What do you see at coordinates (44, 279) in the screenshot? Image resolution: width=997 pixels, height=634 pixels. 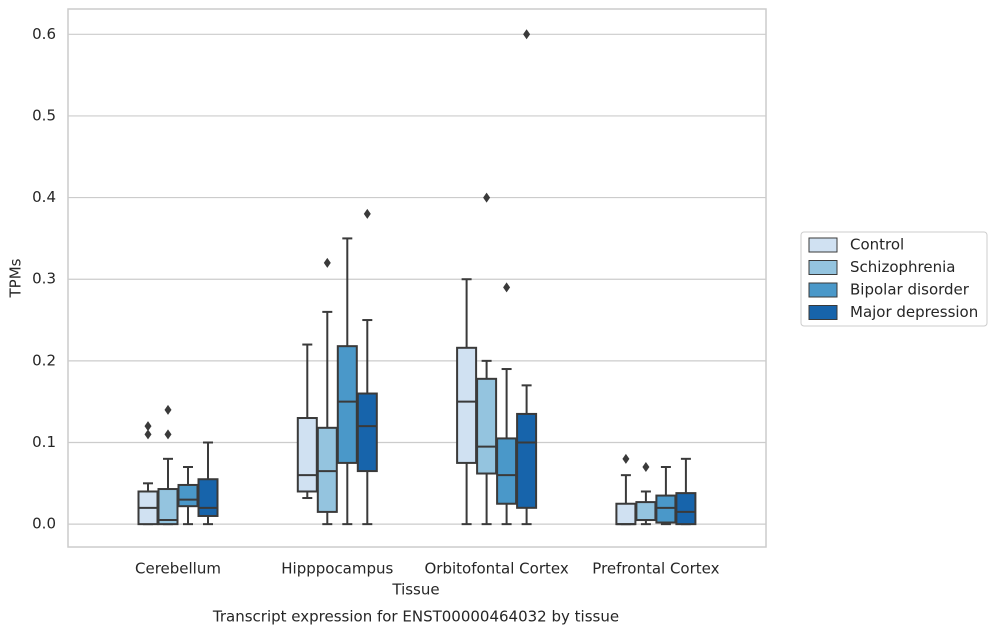 I see `y-tick-label: 0.3` at bounding box center [44, 279].